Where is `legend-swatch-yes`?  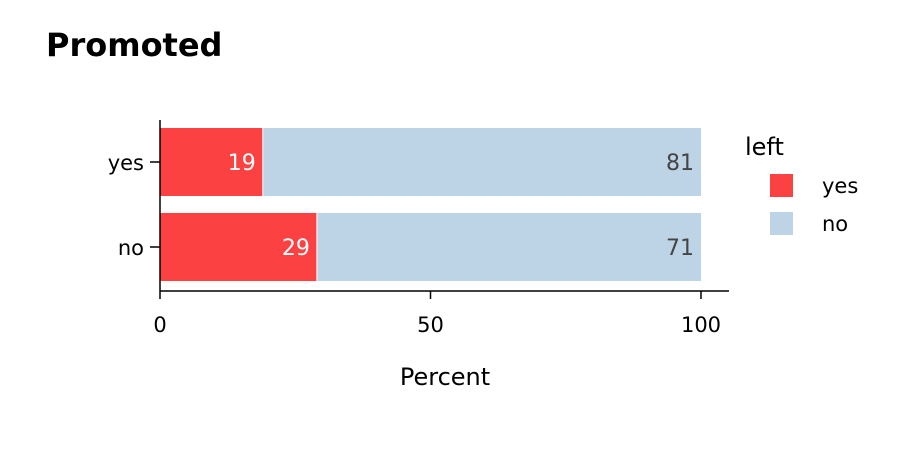
legend-swatch-yes is located at coordinates (781, 185).